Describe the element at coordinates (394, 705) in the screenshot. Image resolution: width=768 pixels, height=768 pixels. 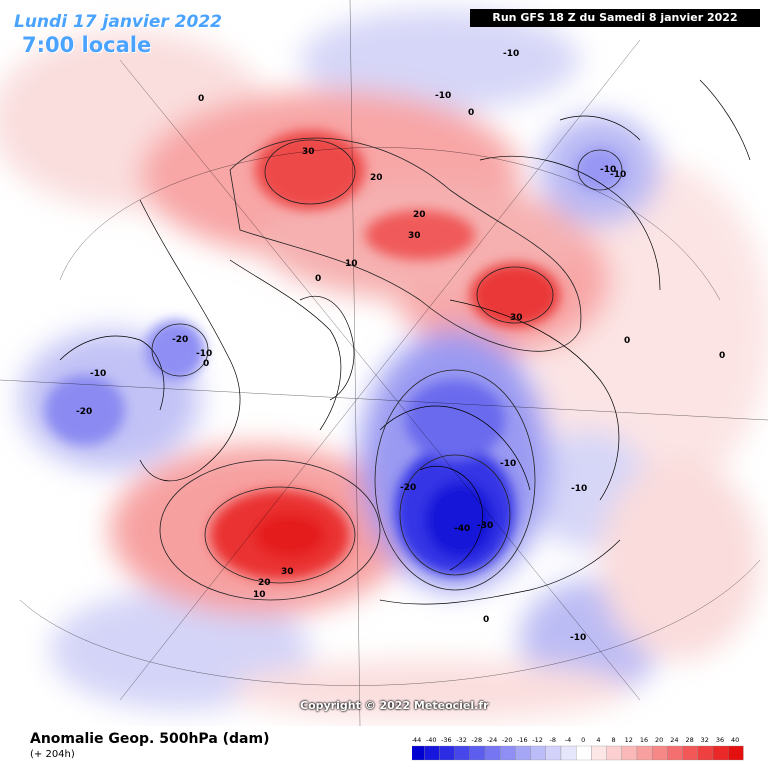
I see `copyright: Copyright © 2022 Meteociel.fr` at that location.